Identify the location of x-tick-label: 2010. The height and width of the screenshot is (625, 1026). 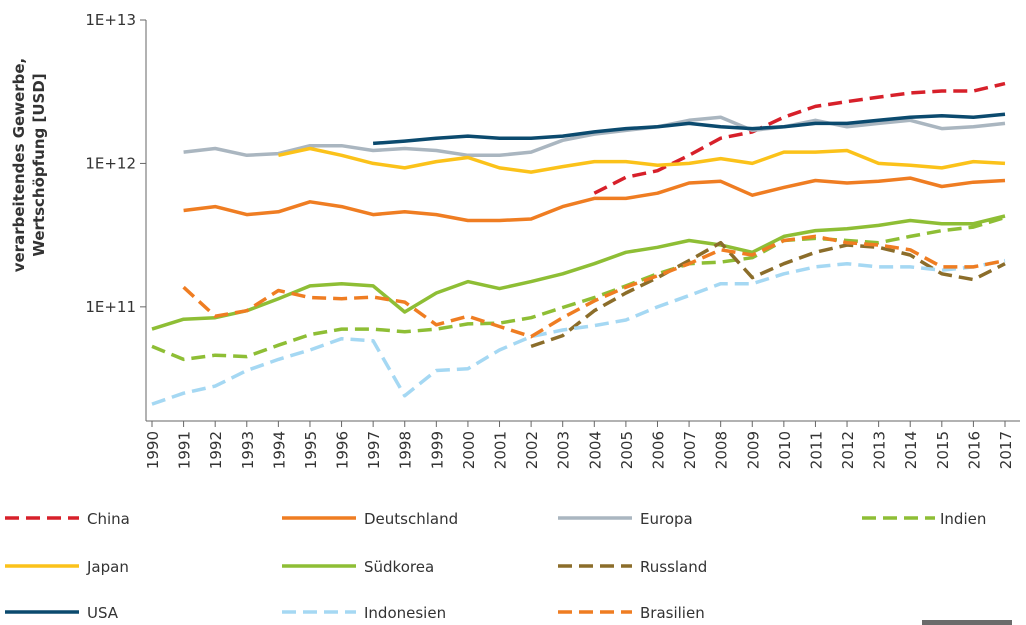
(785, 450).